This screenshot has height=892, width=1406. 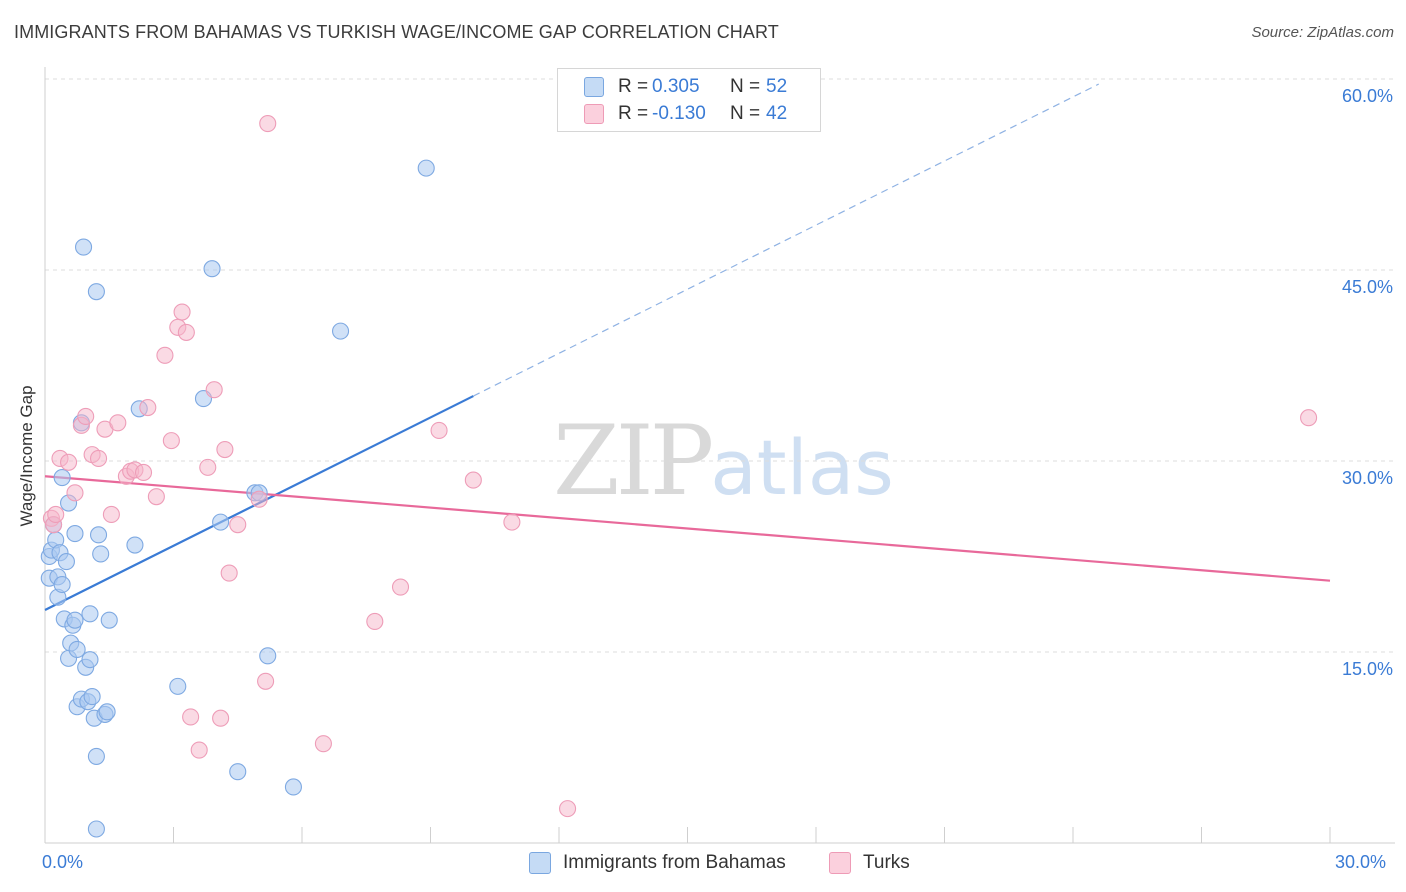 What do you see at coordinates (689, 100) in the screenshot?
I see `stats-legend: R = 0.305 N = 52 R = -0.130 N = 42` at bounding box center [689, 100].